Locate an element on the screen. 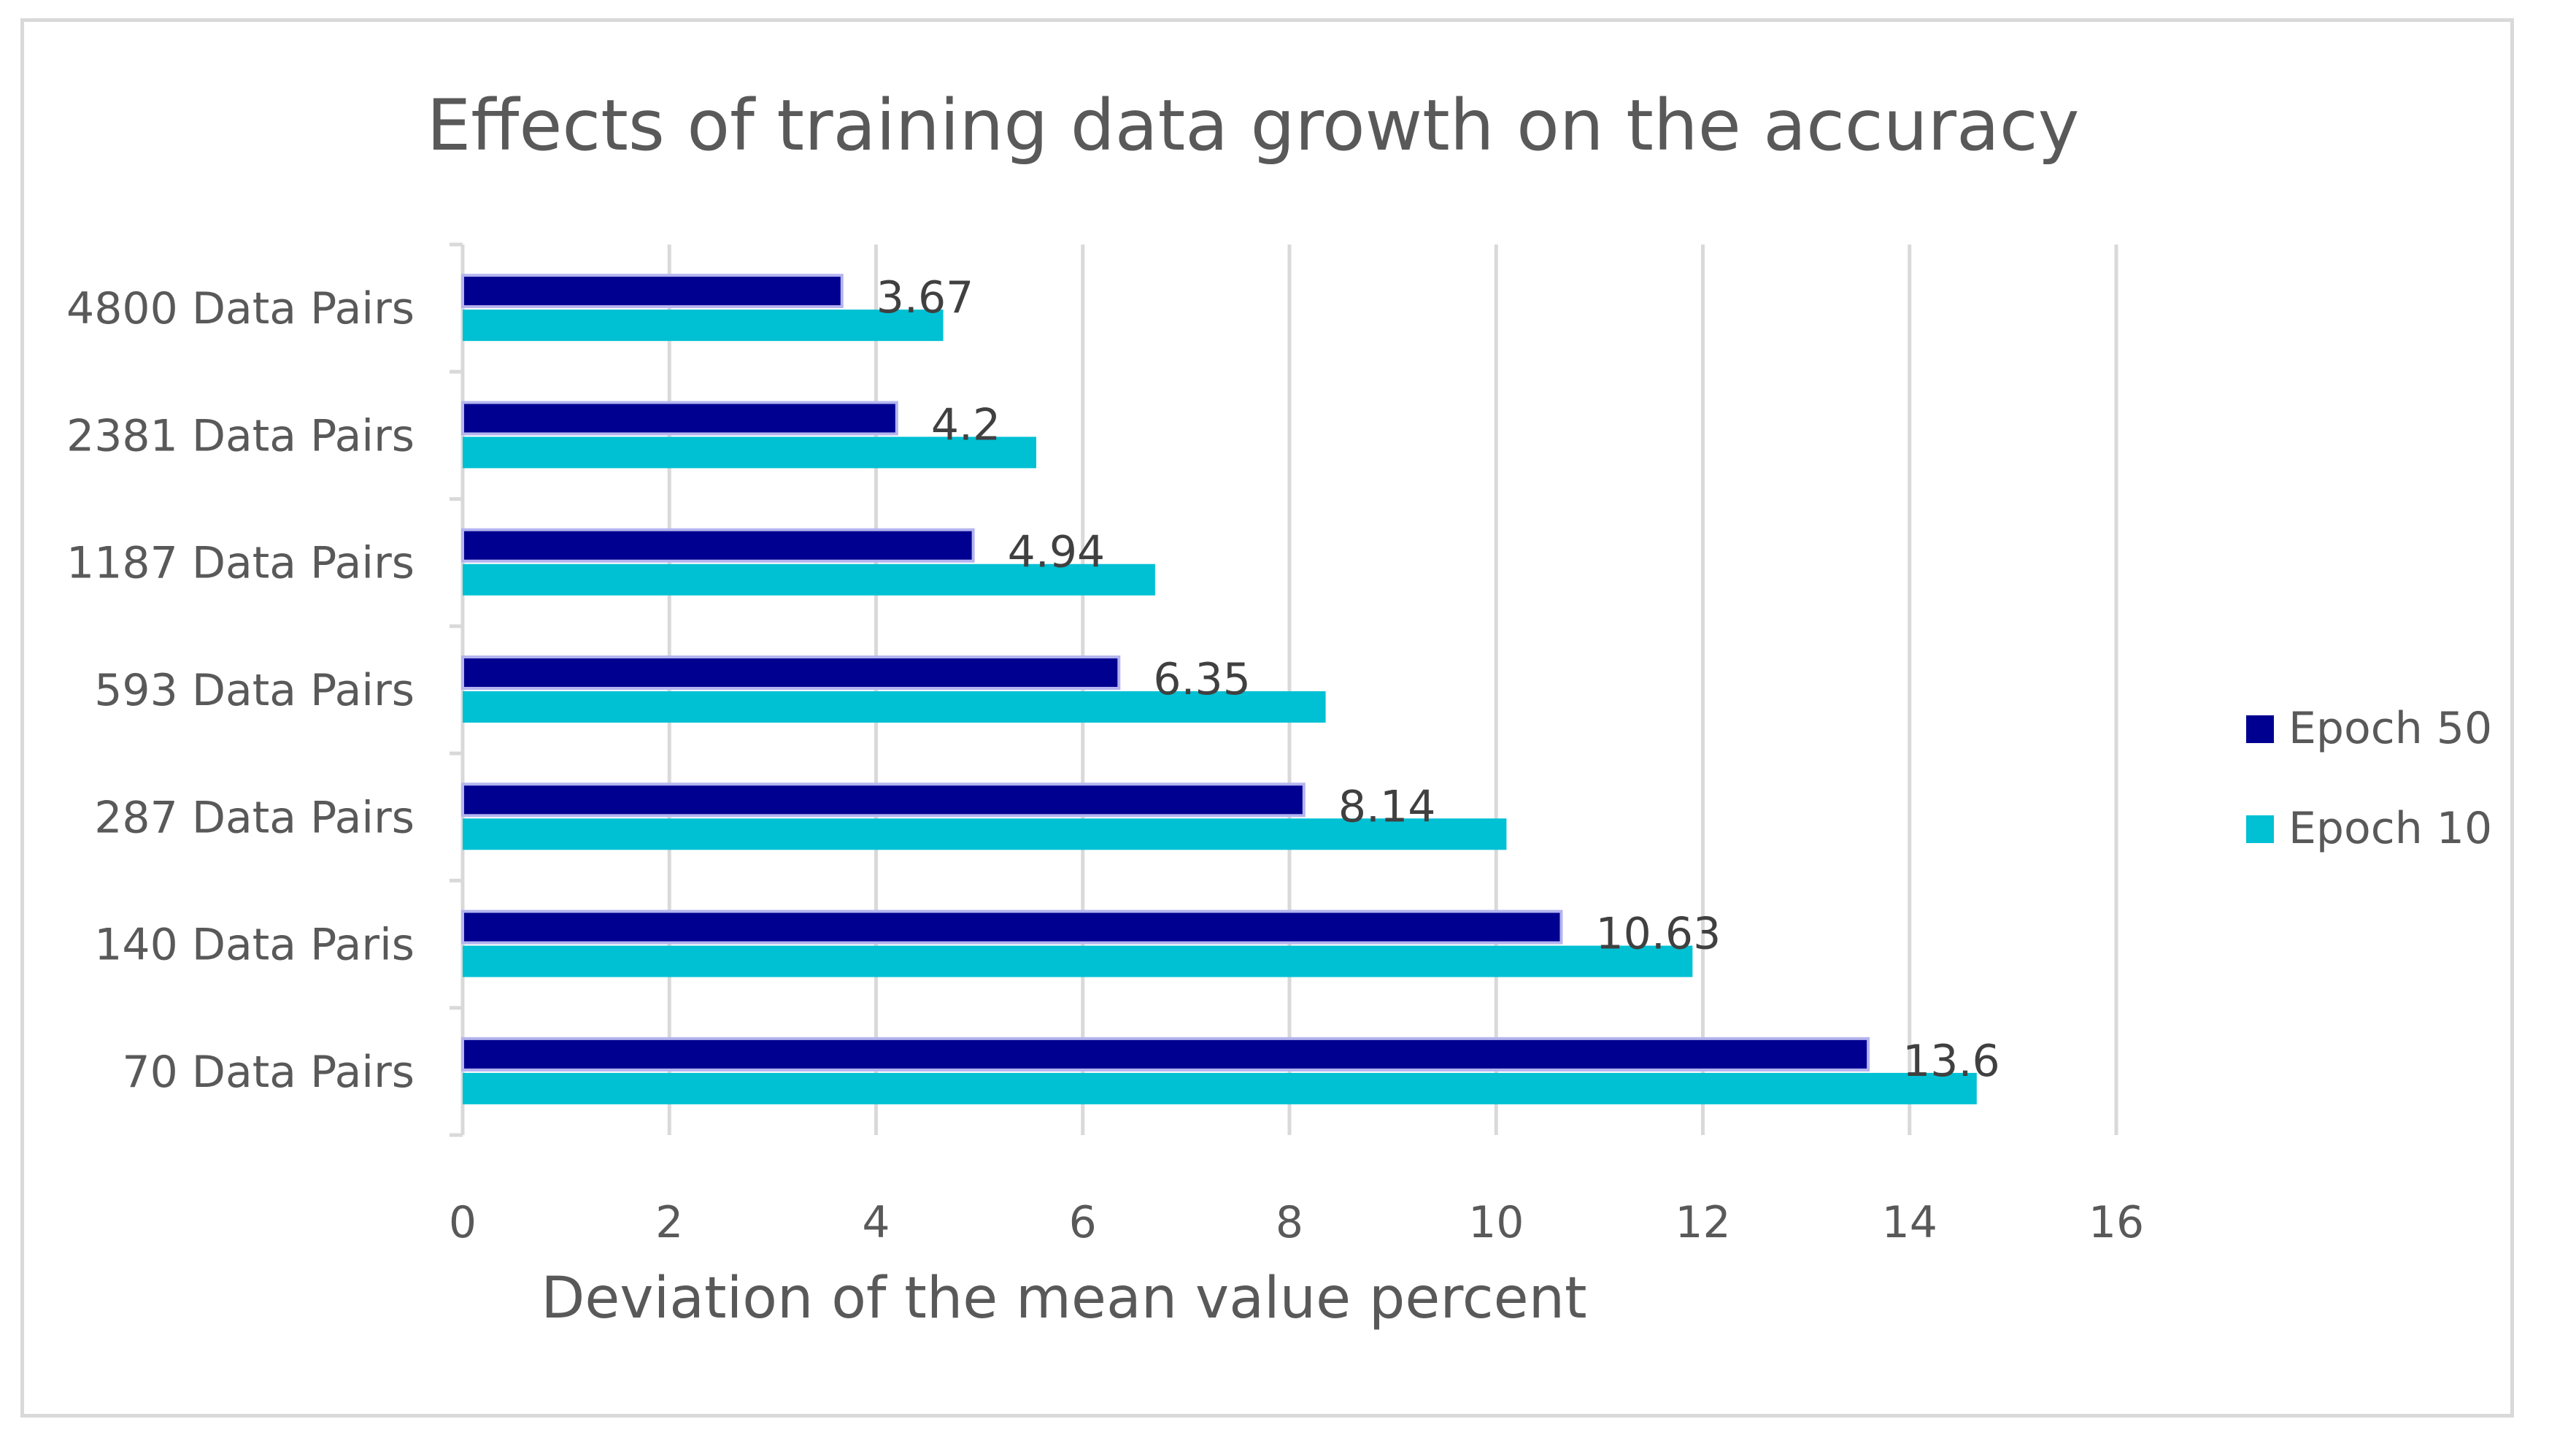  y-axis is located at coordinates (457, 689).